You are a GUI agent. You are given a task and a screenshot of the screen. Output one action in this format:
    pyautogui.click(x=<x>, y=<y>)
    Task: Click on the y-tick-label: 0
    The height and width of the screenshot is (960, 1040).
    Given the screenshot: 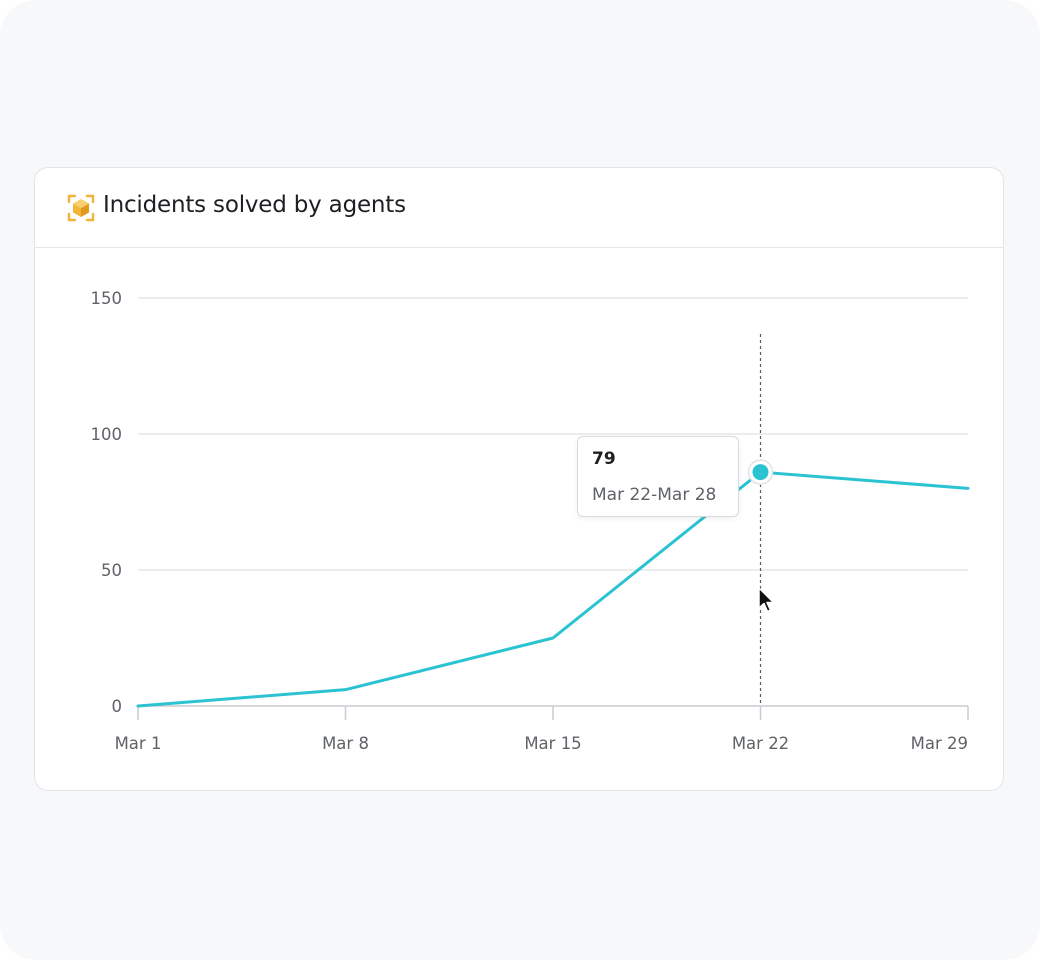 What is the action you would take?
    pyautogui.click(x=117, y=706)
    